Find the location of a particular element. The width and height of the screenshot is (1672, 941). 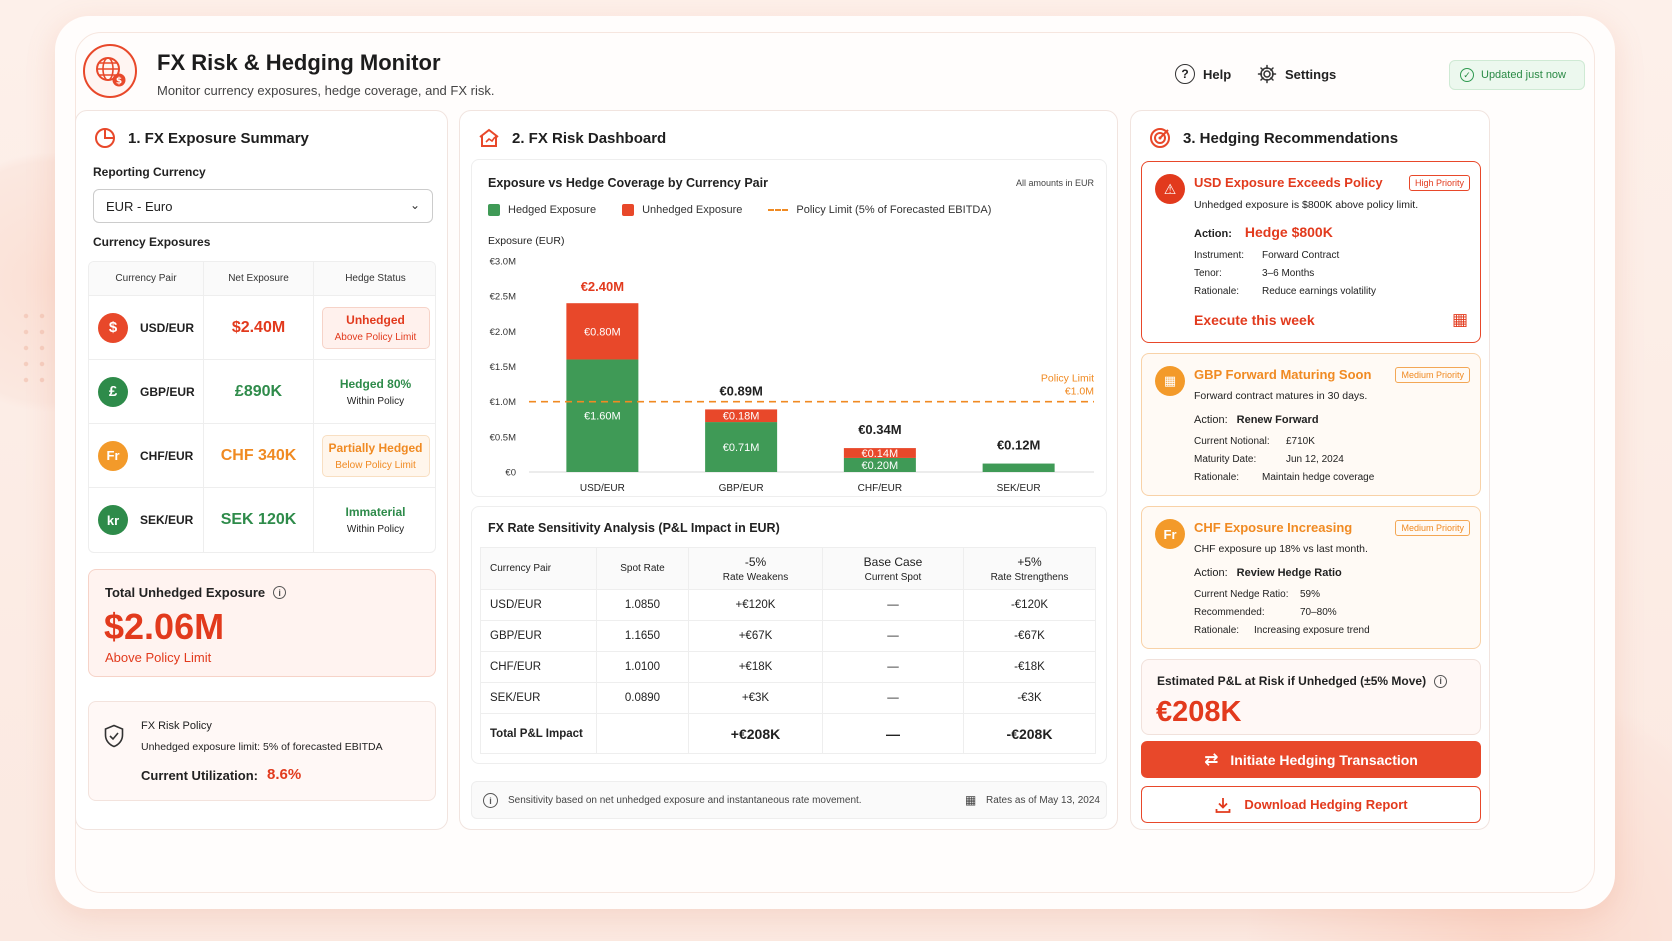

bar-hedged-USD/EUR is located at coordinates (602, 415).